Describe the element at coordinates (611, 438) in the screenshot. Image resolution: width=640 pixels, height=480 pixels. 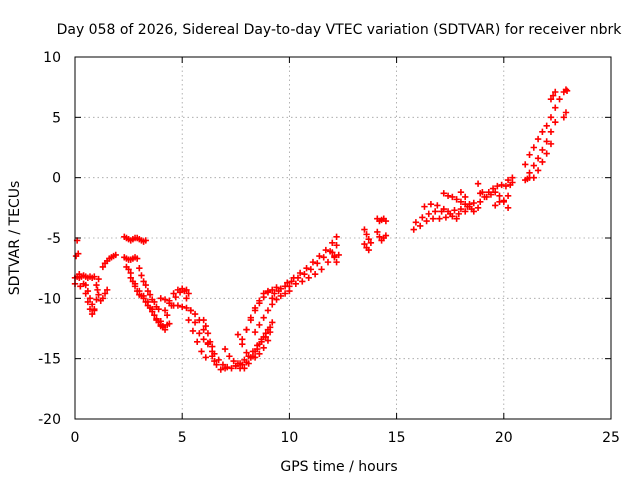
I see `x-tick-label: 25` at that location.